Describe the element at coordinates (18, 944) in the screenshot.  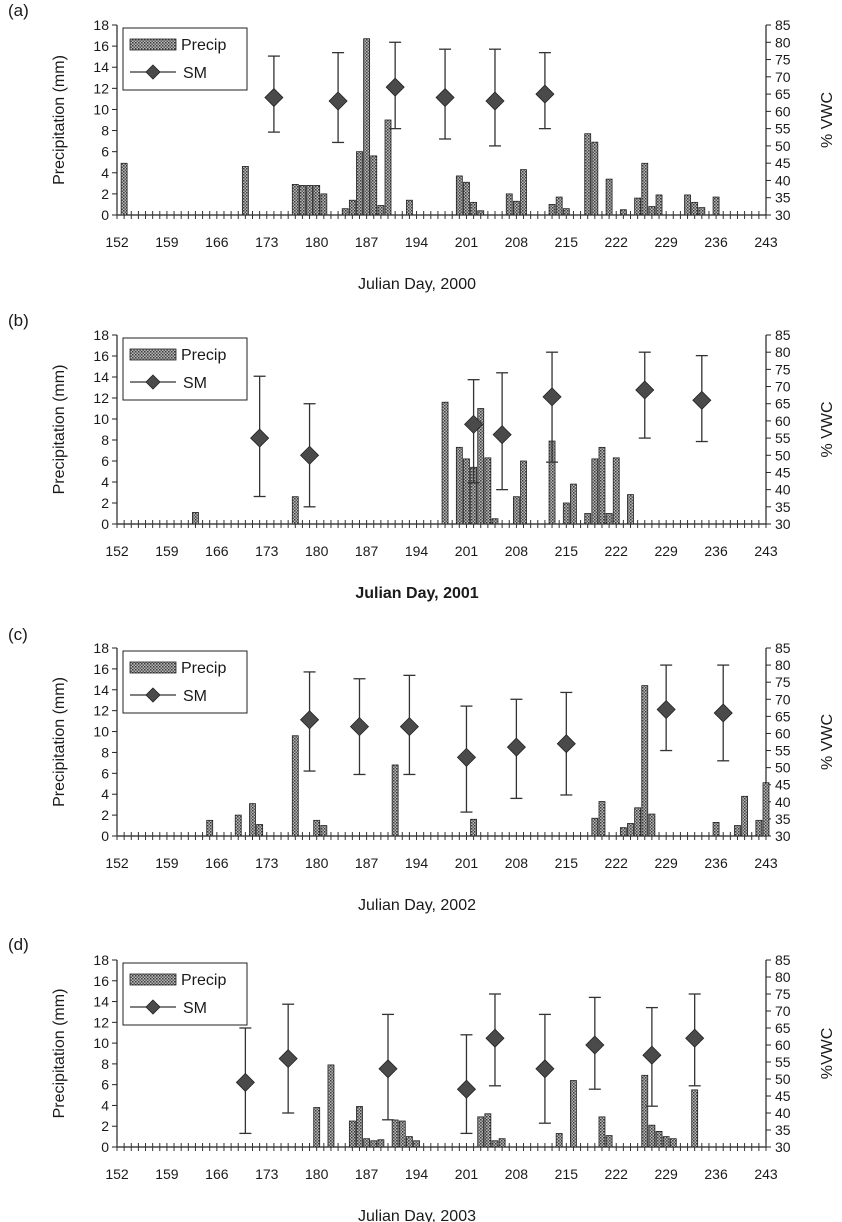
I see `panel-label: (d)` at that location.